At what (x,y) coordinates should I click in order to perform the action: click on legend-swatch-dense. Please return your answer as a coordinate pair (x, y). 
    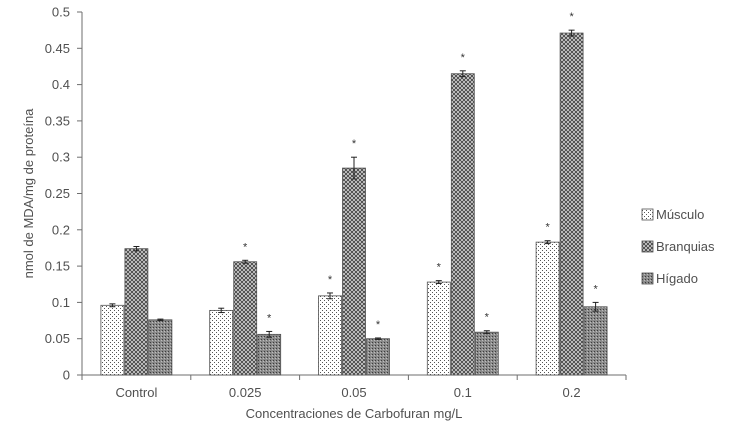
    Looking at the image, I should click on (647, 278).